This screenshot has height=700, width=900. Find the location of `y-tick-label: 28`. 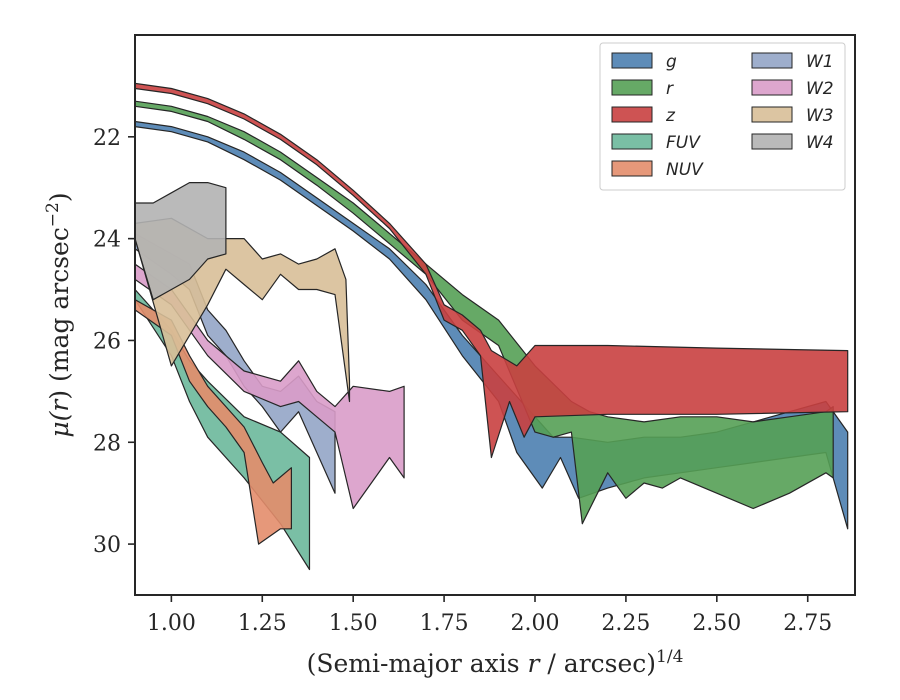

y-tick-label: 28 is located at coordinates (107, 443).